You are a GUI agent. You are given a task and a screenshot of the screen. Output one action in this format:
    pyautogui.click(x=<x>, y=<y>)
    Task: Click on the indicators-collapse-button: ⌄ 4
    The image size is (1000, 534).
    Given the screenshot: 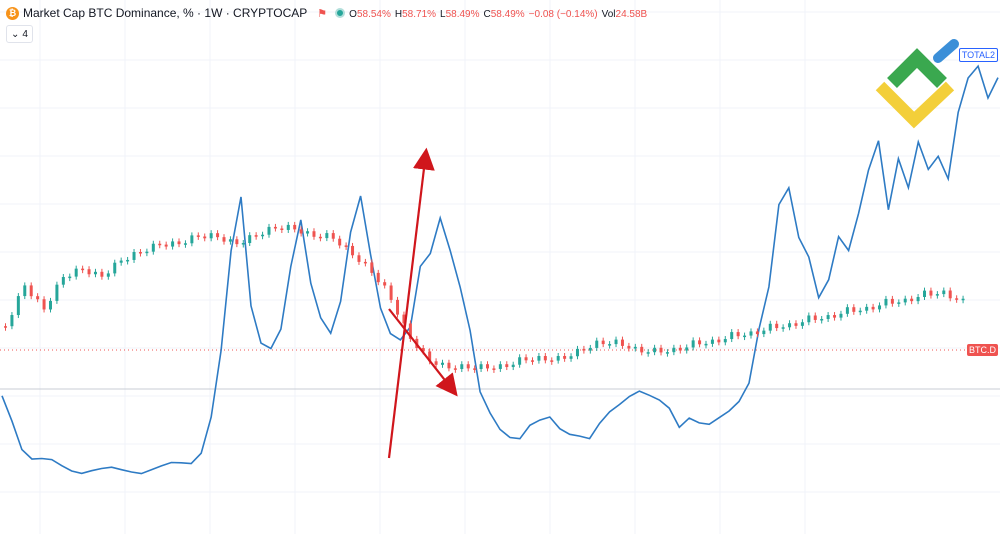 What is the action you would take?
    pyautogui.click(x=19, y=34)
    